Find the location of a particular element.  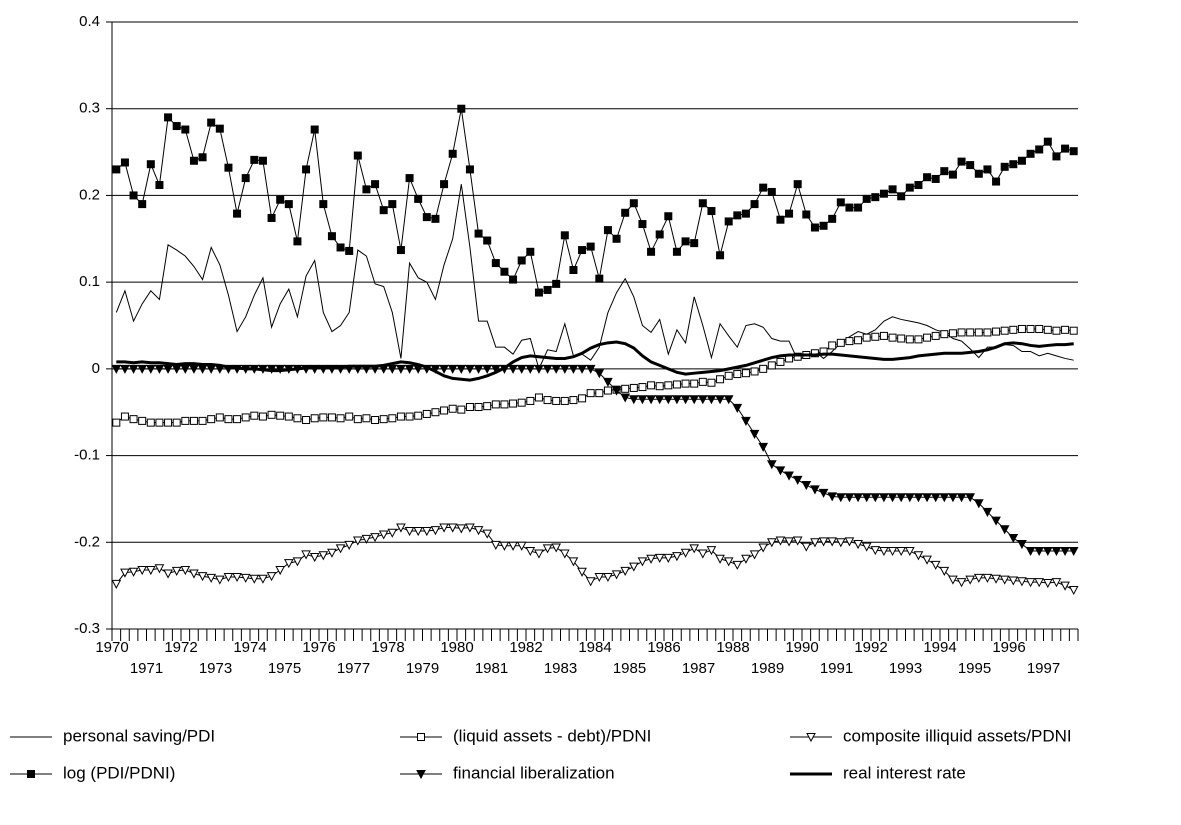

x-tick-label: 1989 is located at coordinates (767, 668).